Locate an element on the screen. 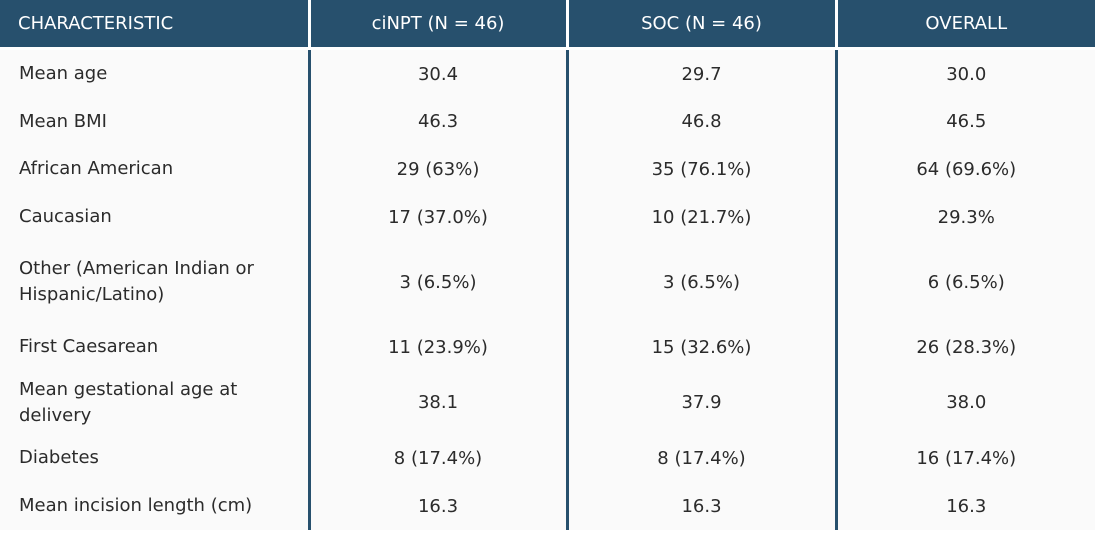  cell-soc: 16.3 is located at coordinates (702, 506).